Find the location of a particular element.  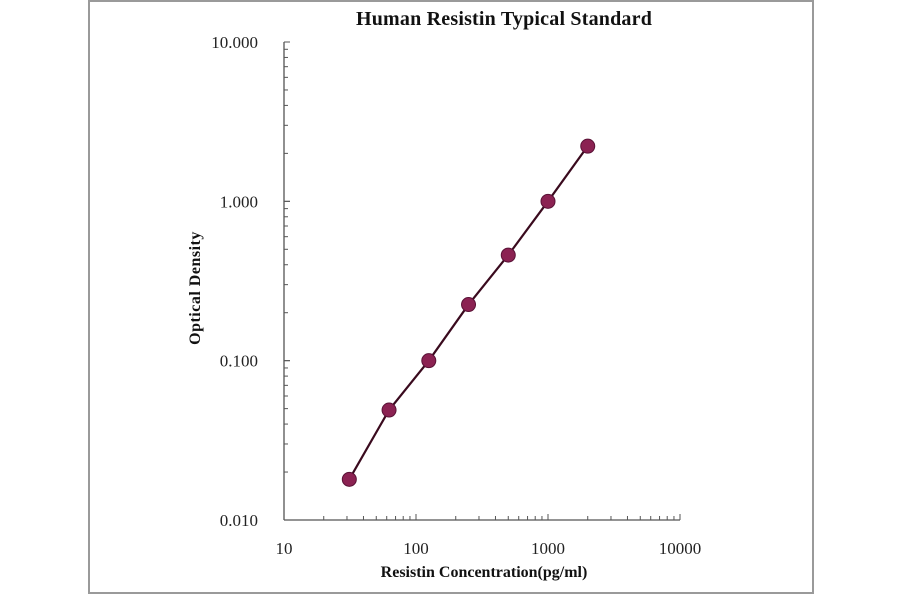

y-tick-label: 0.100 is located at coordinates (239, 361).